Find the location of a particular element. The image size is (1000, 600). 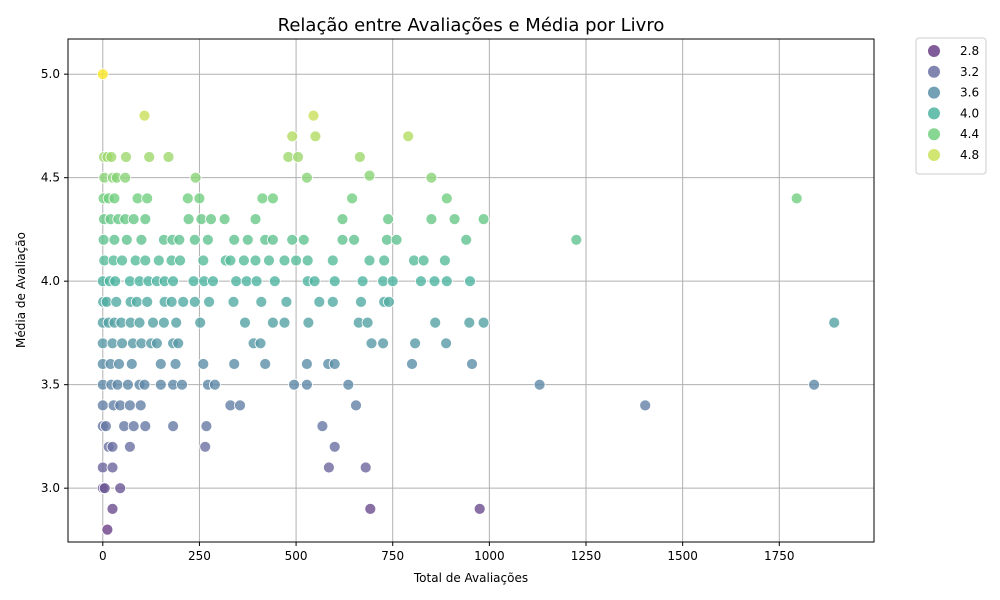

legend-label: 3.6 is located at coordinates (969, 93).